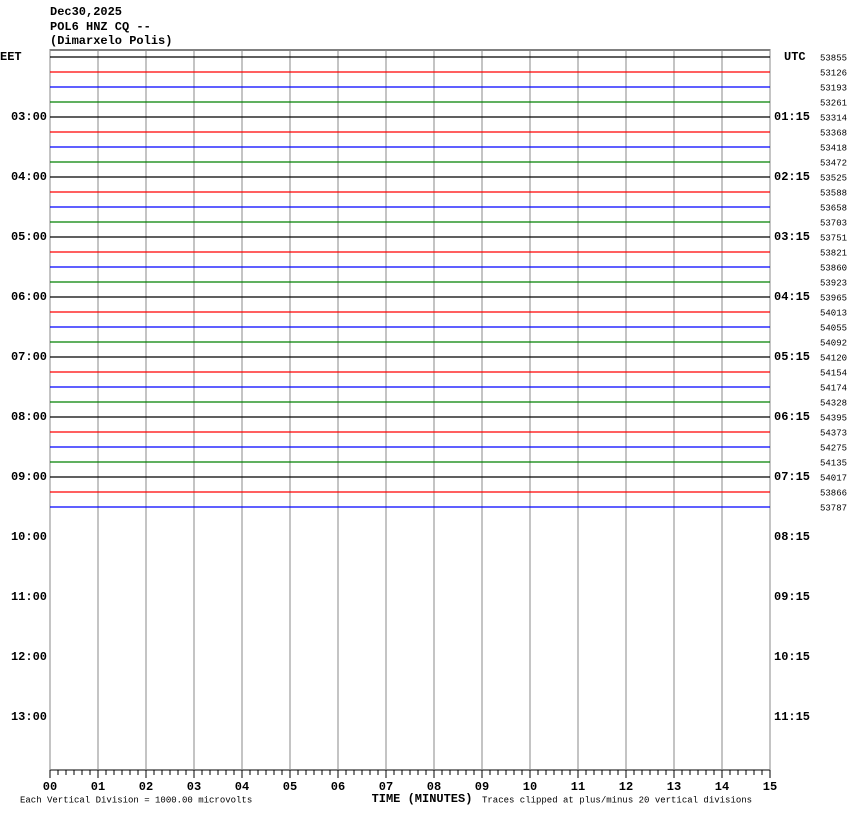  Describe the element at coordinates (833, 238) in the screenshot. I see `trace-count: 53751` at that location.